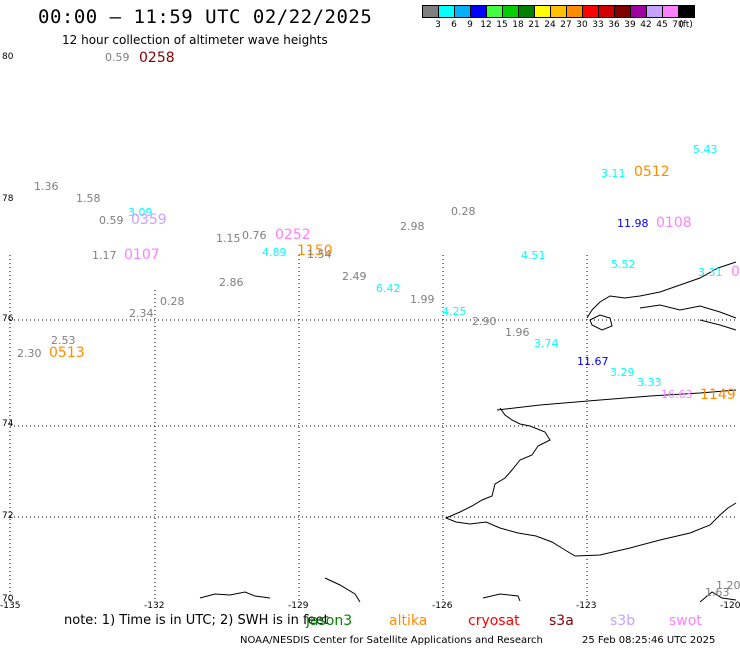  Describe the element at coordinates (623, 621) in the screenshot. I see `satellite-s3b: s3b` at that location.